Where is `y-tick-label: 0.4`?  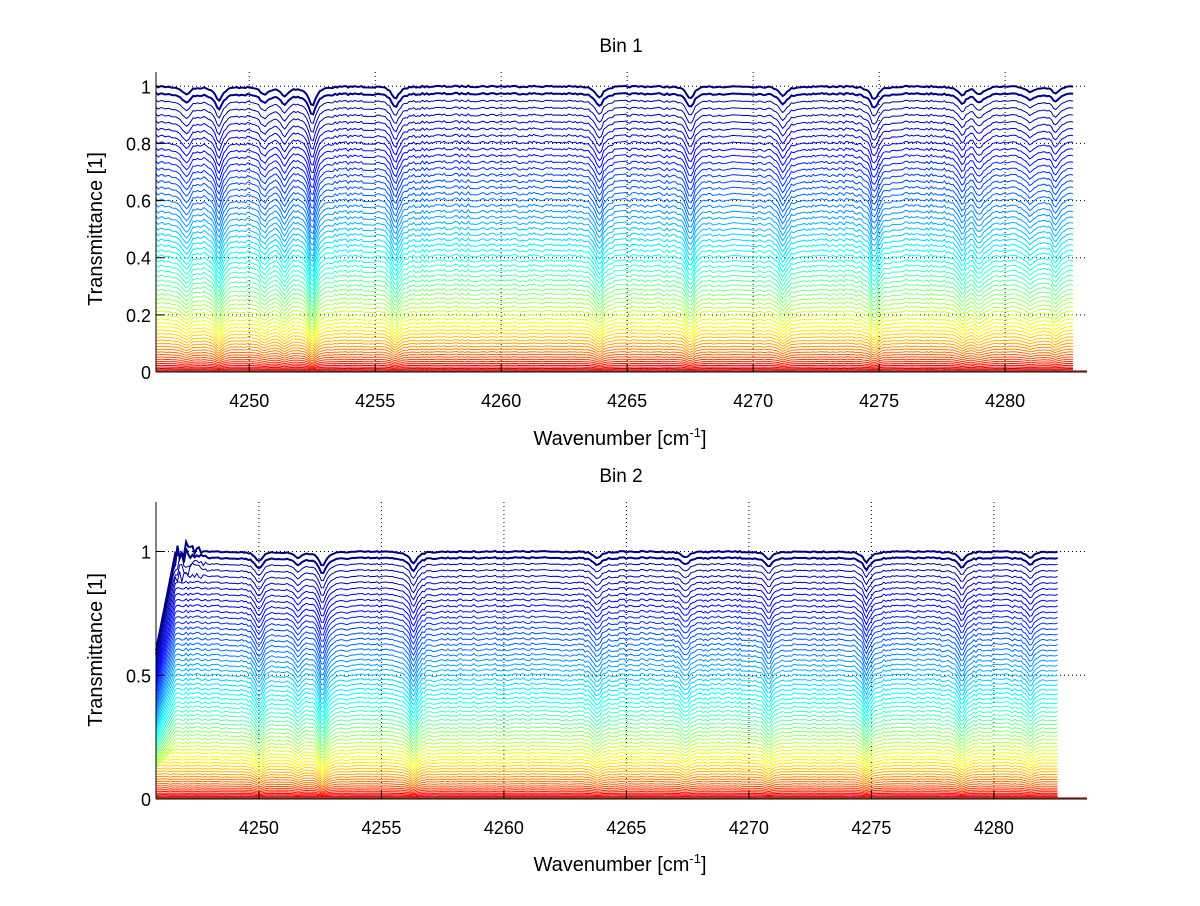
y-tick-label: 0.4 is located at coordinates (138, 259).